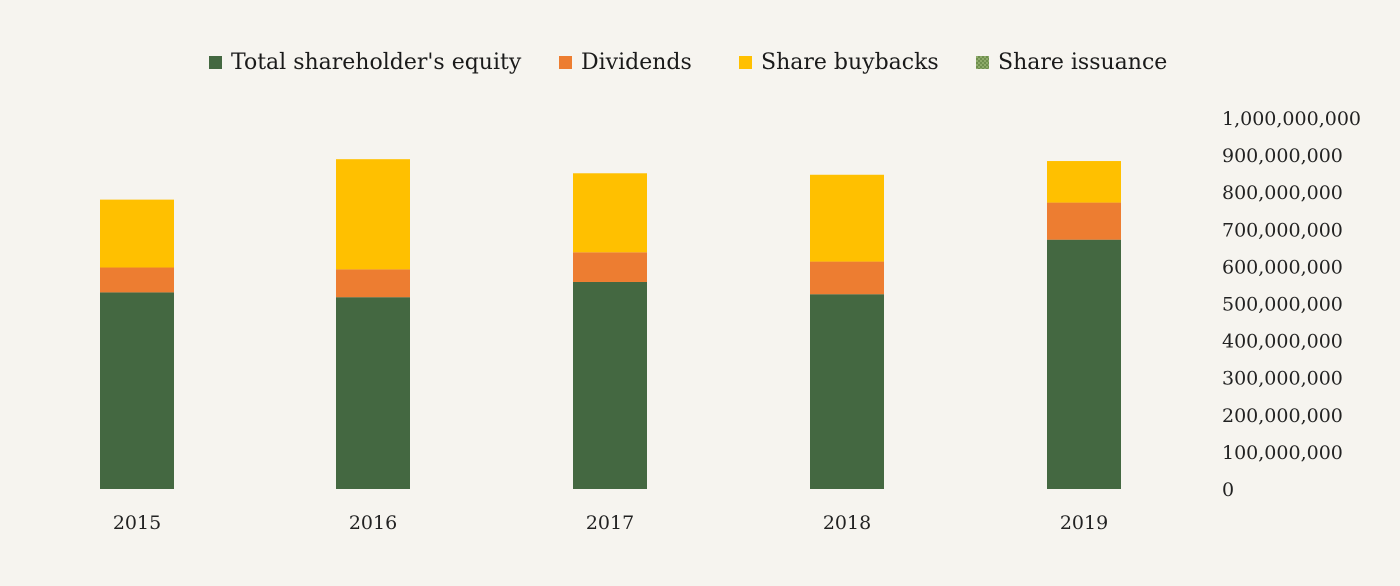 The height and width of the screenshot is (586, 1400). Describe the element at coordinates (745, 62) in the screenshot. I see `legend-swatch-buybacks` at that location.